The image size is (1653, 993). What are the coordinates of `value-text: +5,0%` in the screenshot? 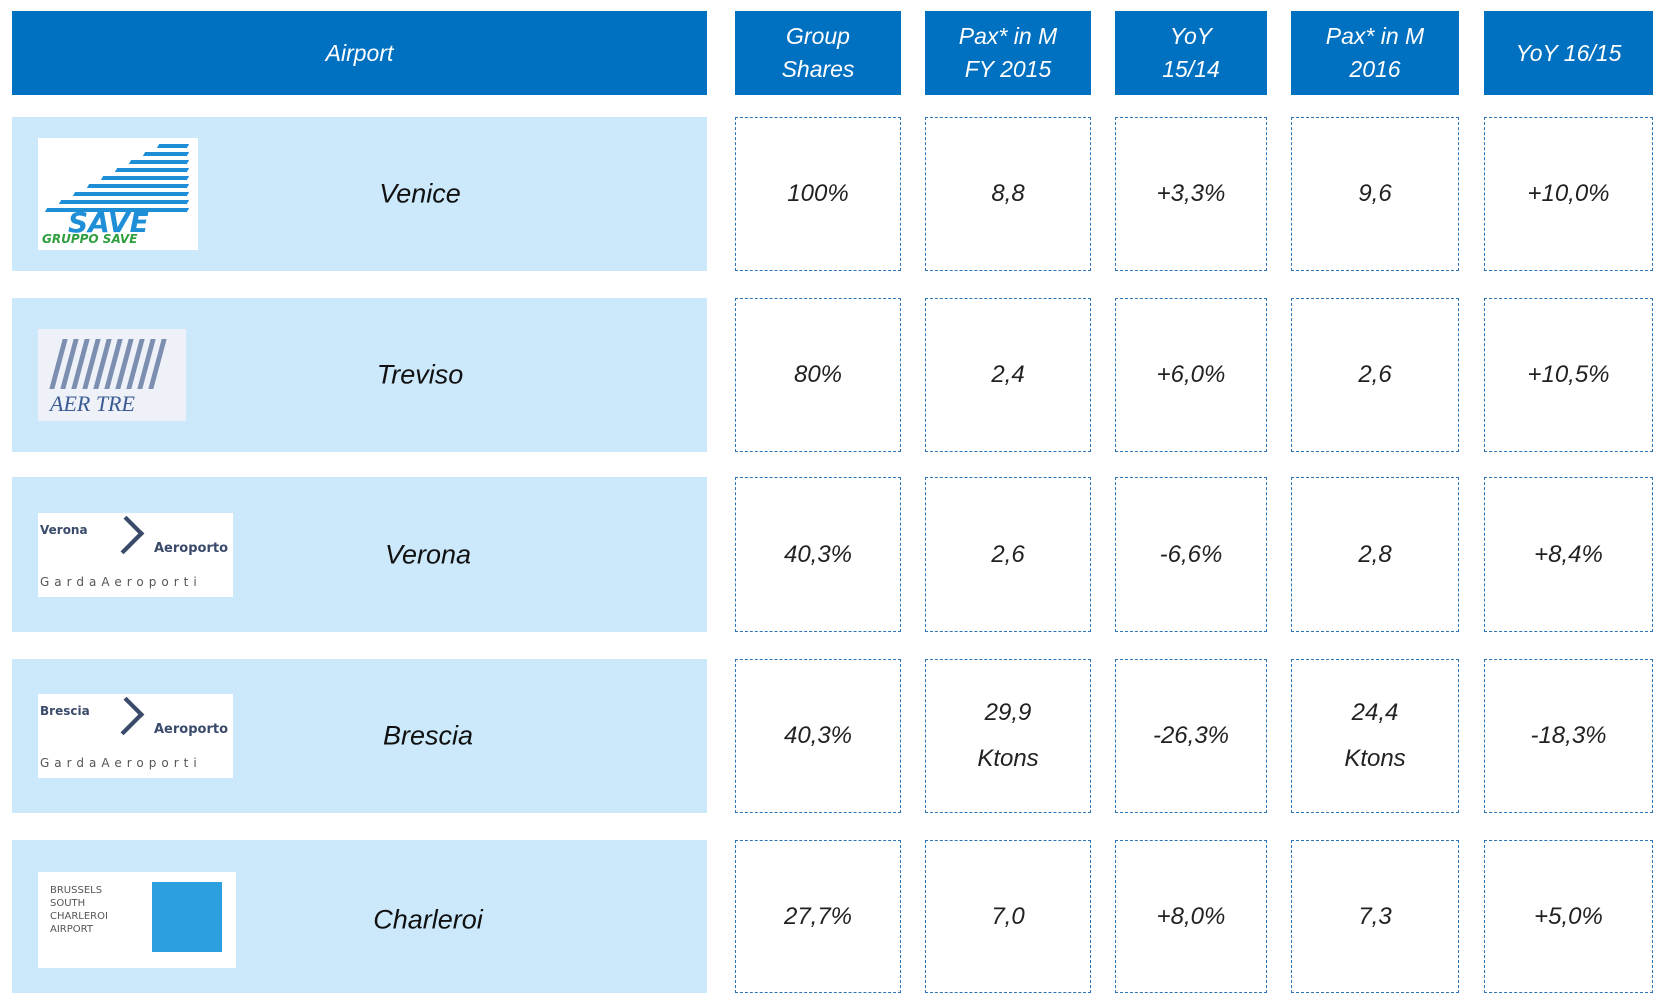 It's located at (1568, 916).